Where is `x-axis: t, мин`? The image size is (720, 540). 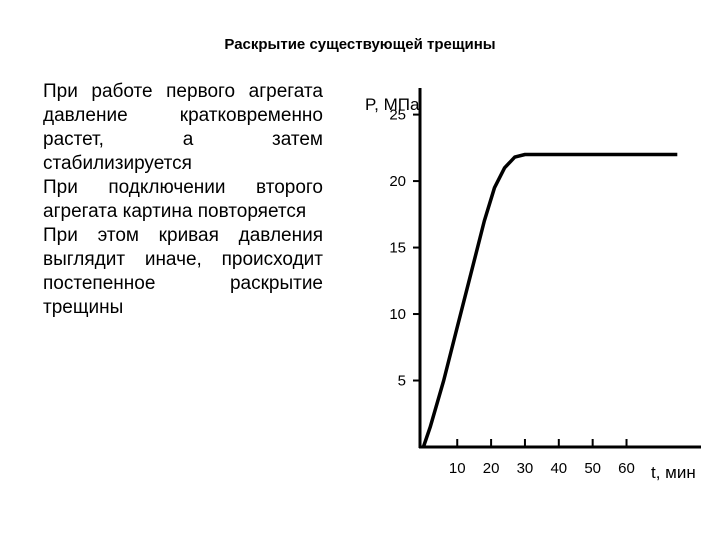
x-axis: t, мин is located at coordinates (560, 463).